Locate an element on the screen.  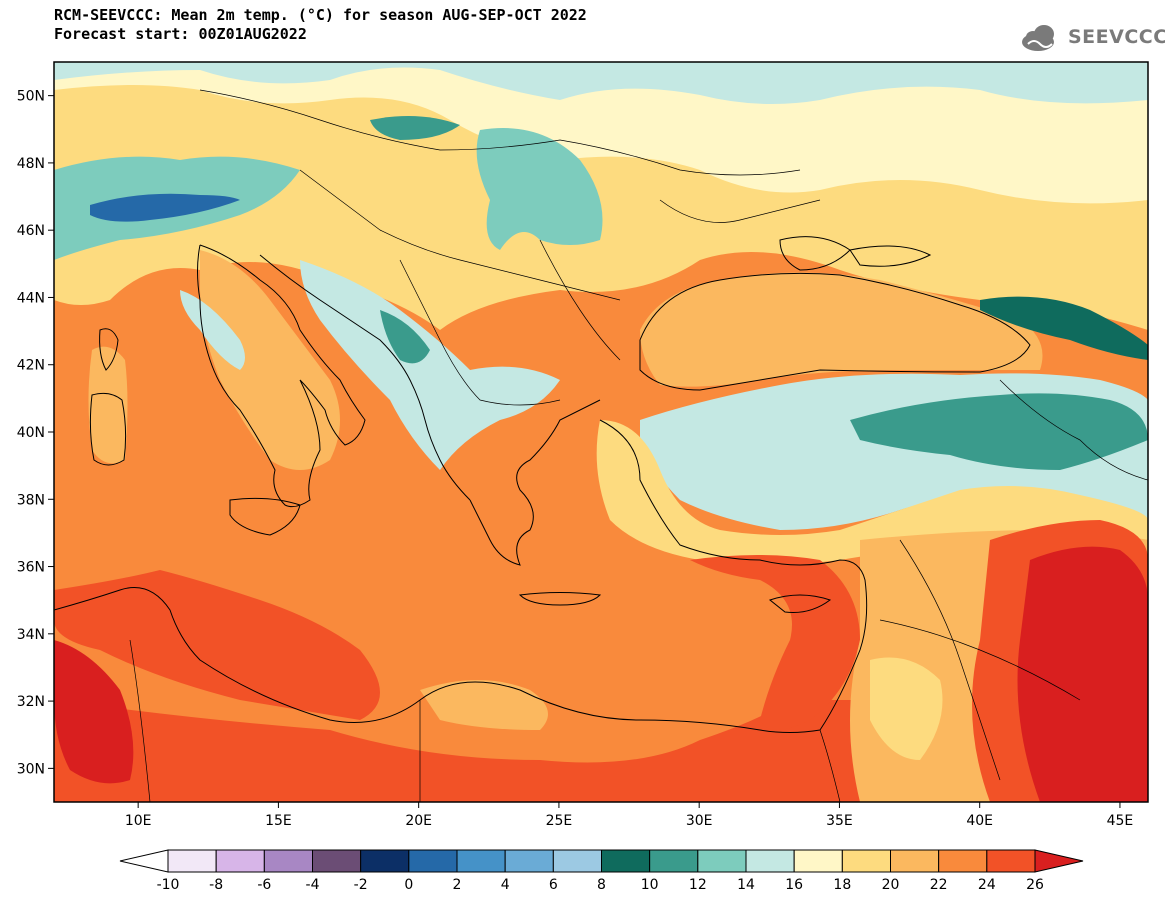
field-north-pale is located at coordinates (601, 133).